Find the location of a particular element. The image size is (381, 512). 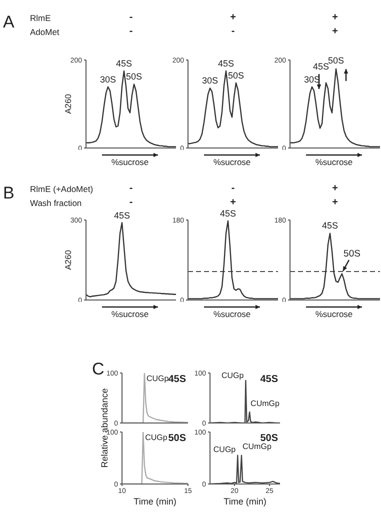

text: B is located at coordinates (8, 193).